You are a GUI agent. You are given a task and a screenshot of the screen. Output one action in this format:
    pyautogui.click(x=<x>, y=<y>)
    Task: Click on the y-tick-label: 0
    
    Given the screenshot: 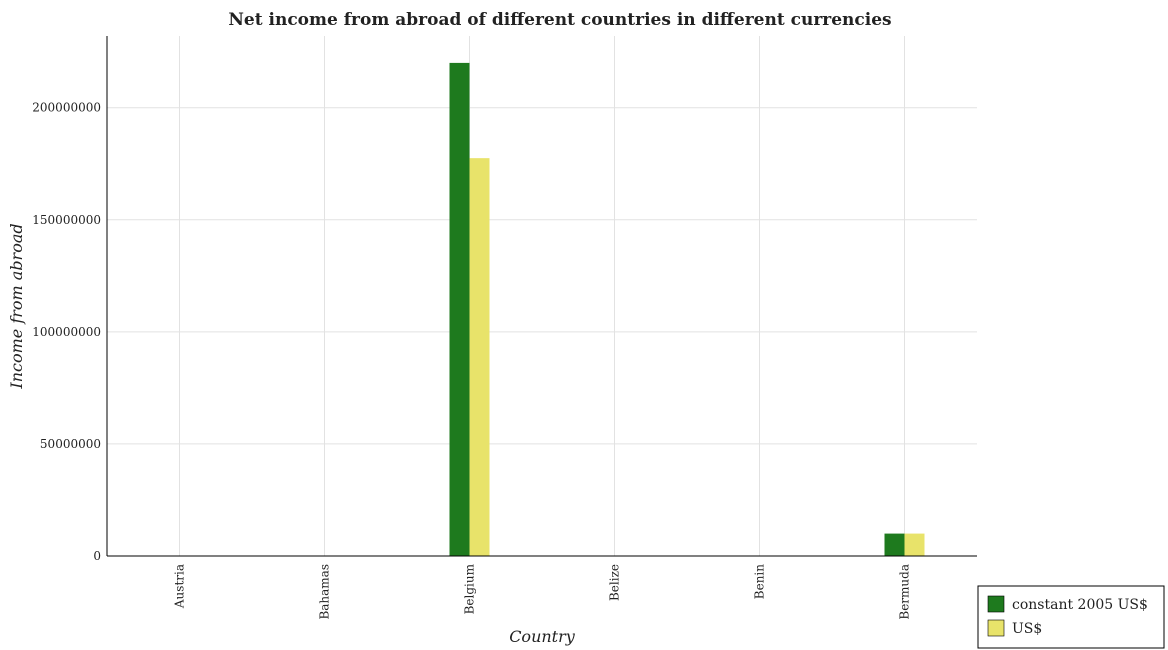 What is the action you would take?
    pyautogui.click(x=97, y=556)
    